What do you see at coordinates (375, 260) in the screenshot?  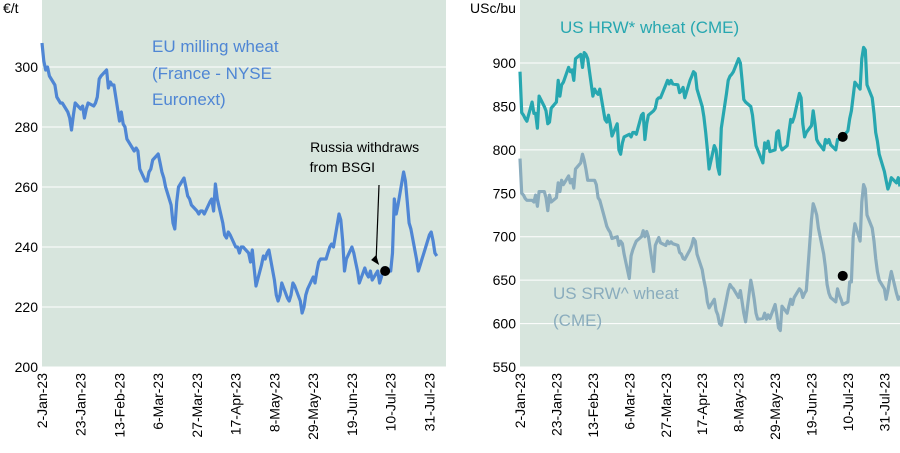 I see `annotation-arrow-head` at bounding box center [375, 260].